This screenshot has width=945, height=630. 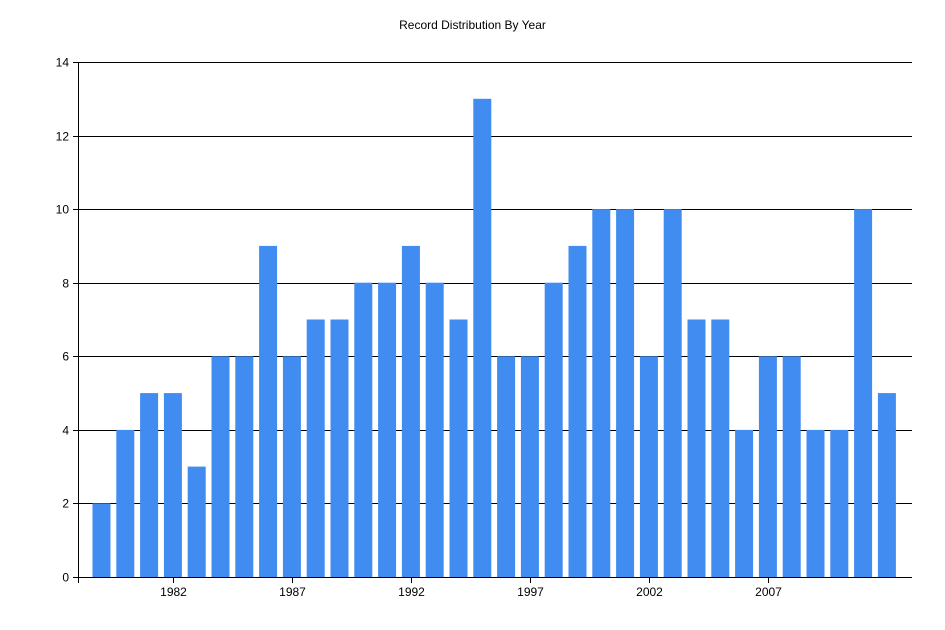 I want to click on bar-2004, so click(x=696, y=448).